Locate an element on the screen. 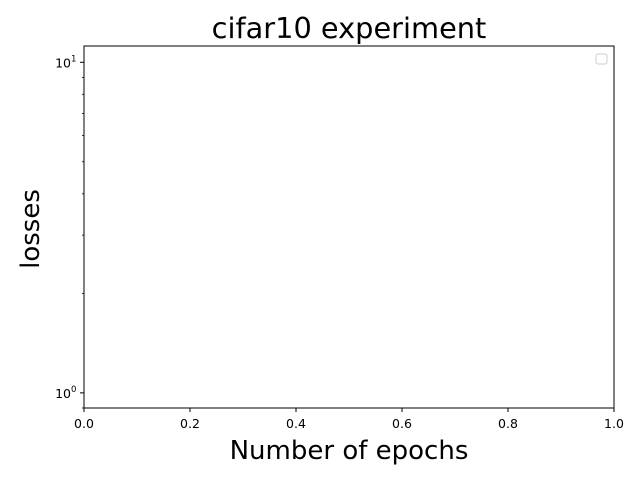 This screenshot has height=480, width=640. chart-title: cifar10 experiment is located at coordinates (349, 28).